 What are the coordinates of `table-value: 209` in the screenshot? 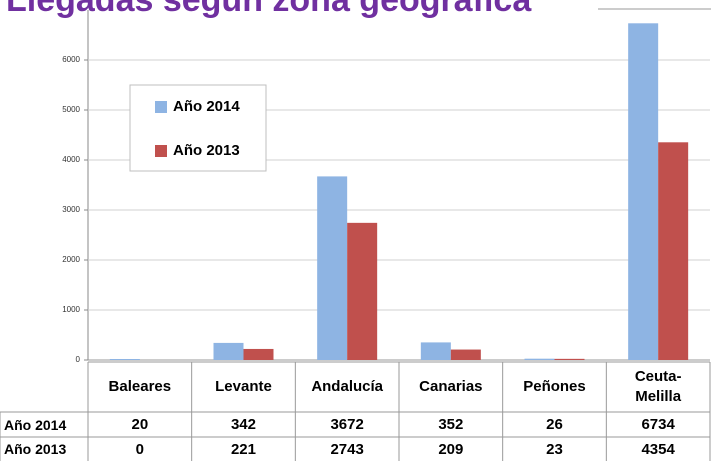 It's located at (451, 449).